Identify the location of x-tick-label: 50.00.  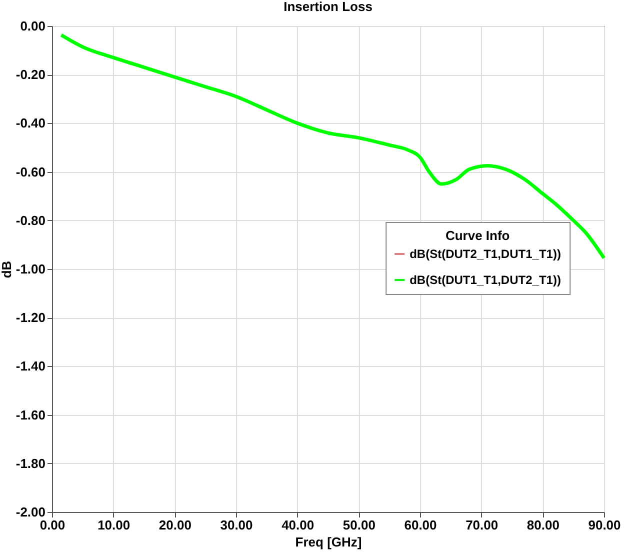
(359, 525).